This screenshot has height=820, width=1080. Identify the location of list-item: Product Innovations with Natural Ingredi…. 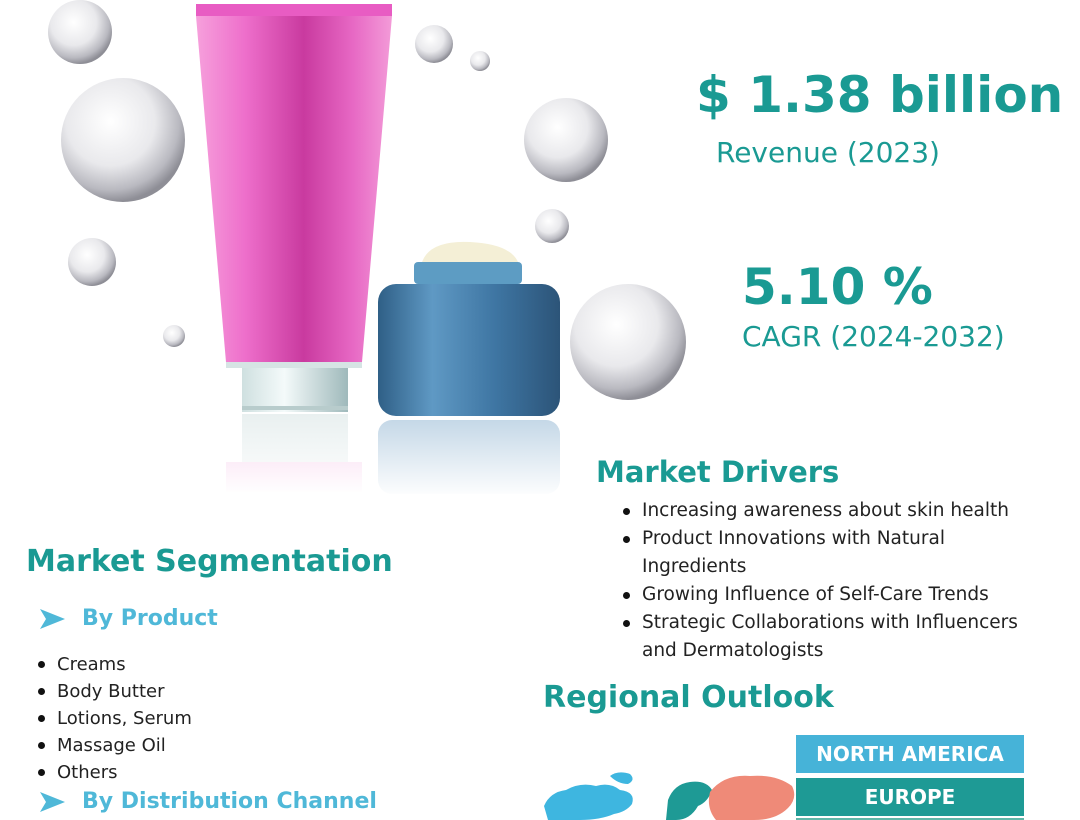
(835, 553).